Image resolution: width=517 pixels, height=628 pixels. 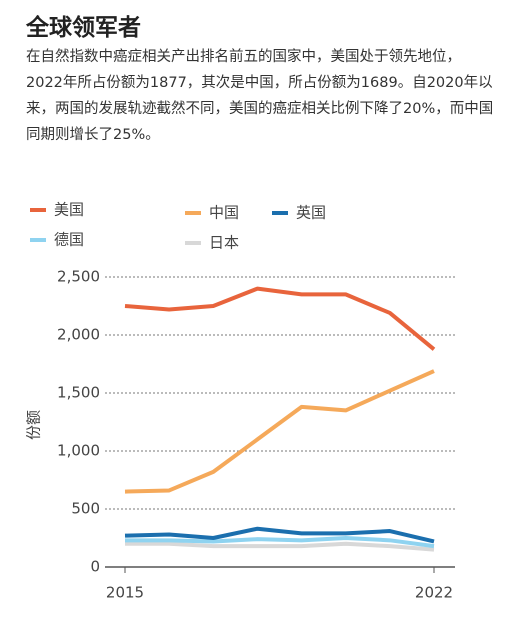 I want to click on y-tick-label: 500, so click(x=85, y=509).